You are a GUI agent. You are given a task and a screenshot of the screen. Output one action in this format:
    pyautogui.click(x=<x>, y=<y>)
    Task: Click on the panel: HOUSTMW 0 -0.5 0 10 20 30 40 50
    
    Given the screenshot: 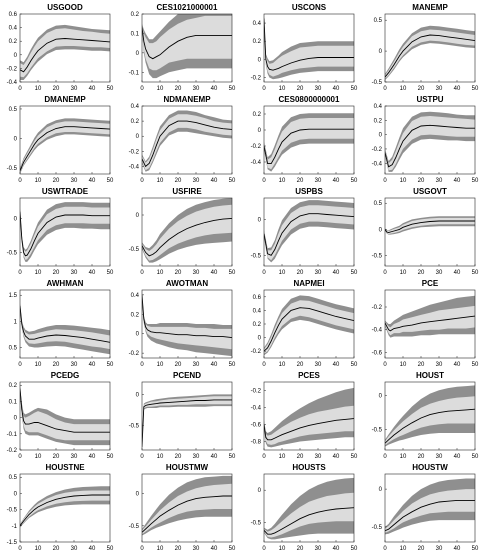 What is the action you would take?
    pyautogui.click(x=182, y=506)
    